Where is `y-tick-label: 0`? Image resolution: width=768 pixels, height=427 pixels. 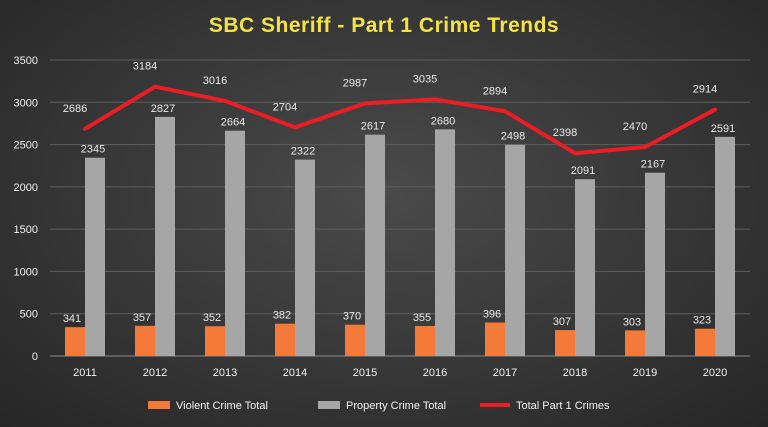
y-tick-label: 0 is located at coordinates (35, 357).